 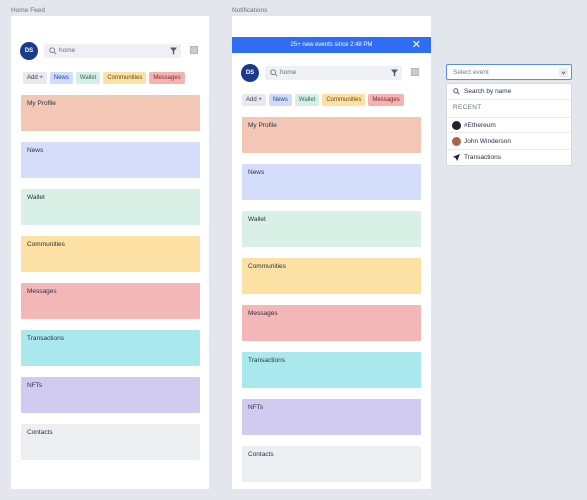 What do you see at coordinates (563, 72) in the screenshot?
I see `chevron-down-icon` at bounding box center [563, 72].